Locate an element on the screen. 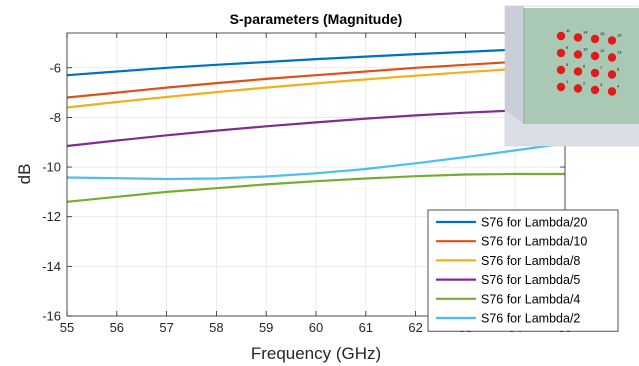 The height and width of the screenshot is (366, 639). patch-element-label: 5 is located at coordinates (567, 64).